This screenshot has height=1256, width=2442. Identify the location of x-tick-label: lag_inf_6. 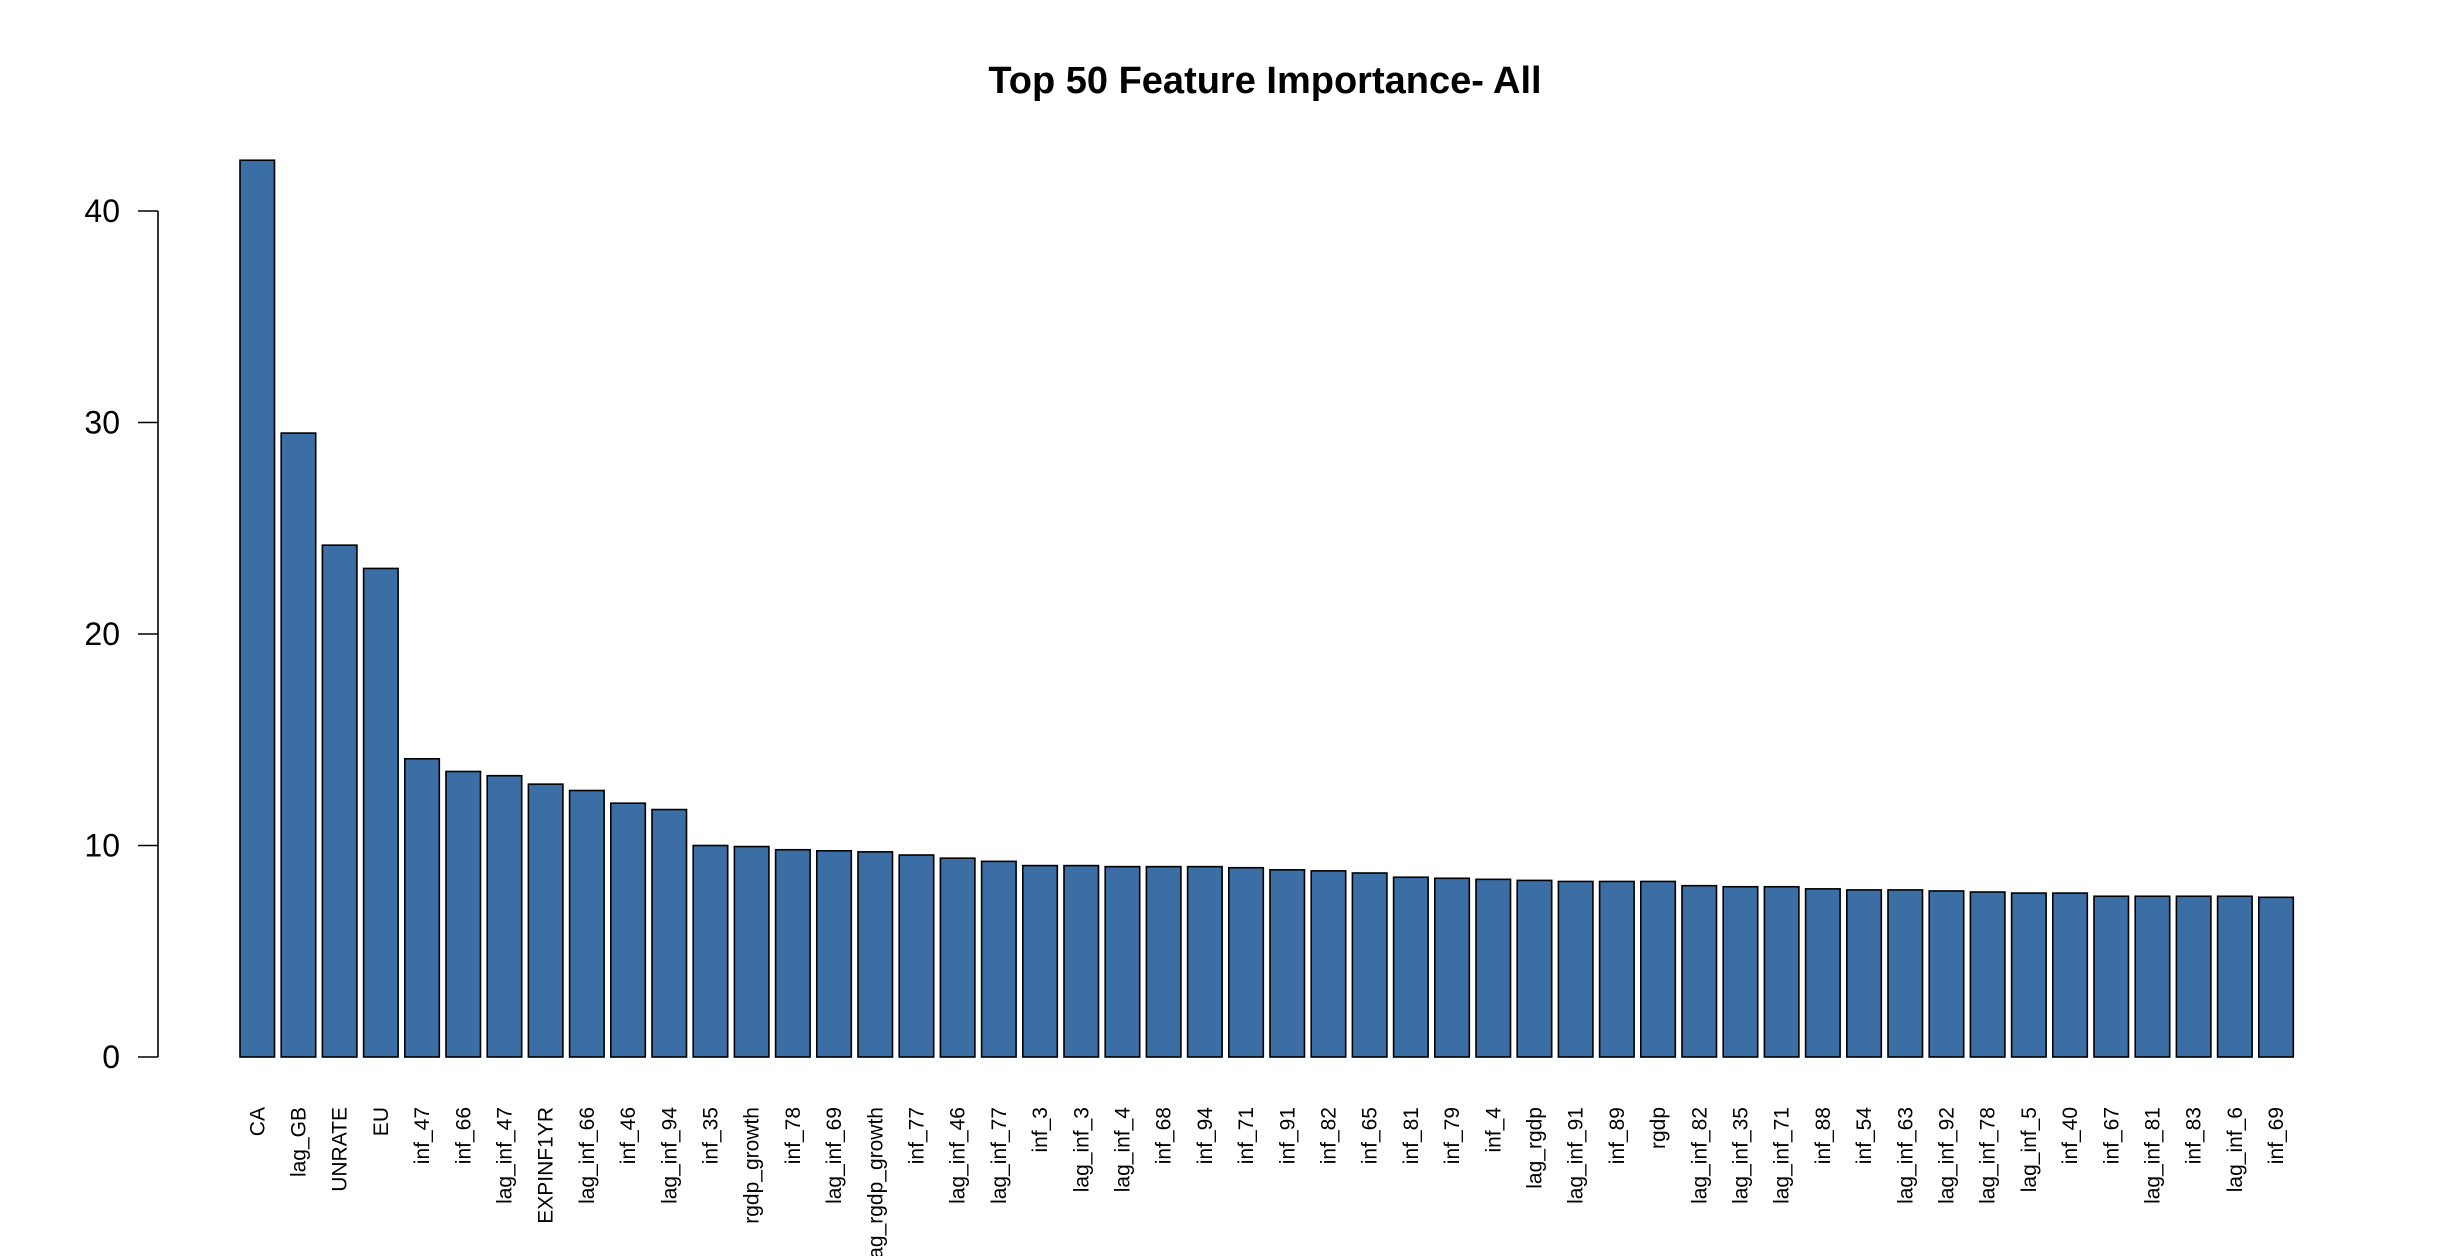
(2235, 1149).